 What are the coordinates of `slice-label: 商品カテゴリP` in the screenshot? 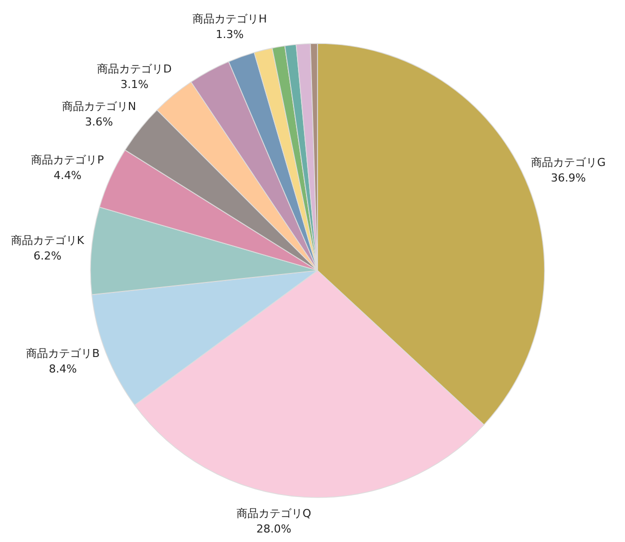 It's located at (67, 160).